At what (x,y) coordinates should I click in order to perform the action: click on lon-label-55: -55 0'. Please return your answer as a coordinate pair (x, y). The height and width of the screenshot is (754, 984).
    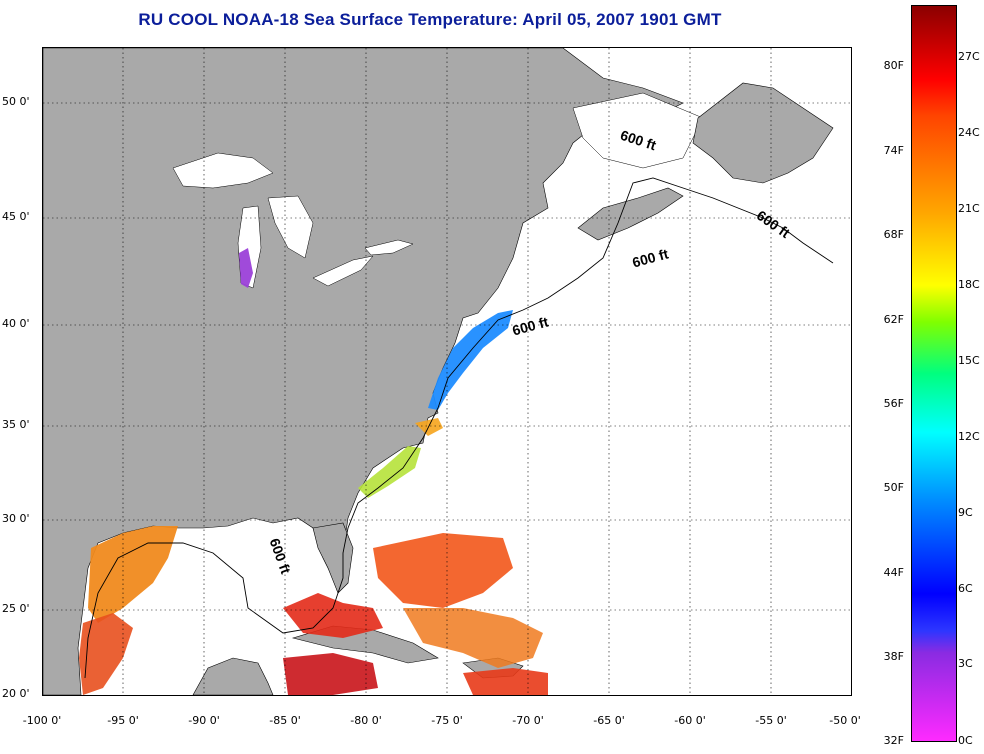
    Looking at the image, I should click on (771, 720).